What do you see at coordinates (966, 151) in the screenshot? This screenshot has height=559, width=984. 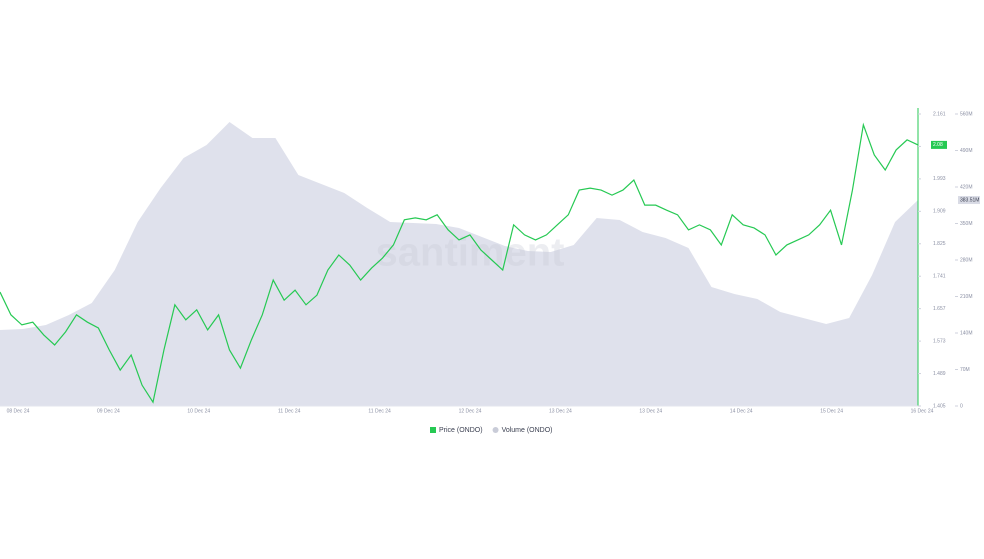 I see `y2-tick-label: 490M` at bounding box center [966, 151].